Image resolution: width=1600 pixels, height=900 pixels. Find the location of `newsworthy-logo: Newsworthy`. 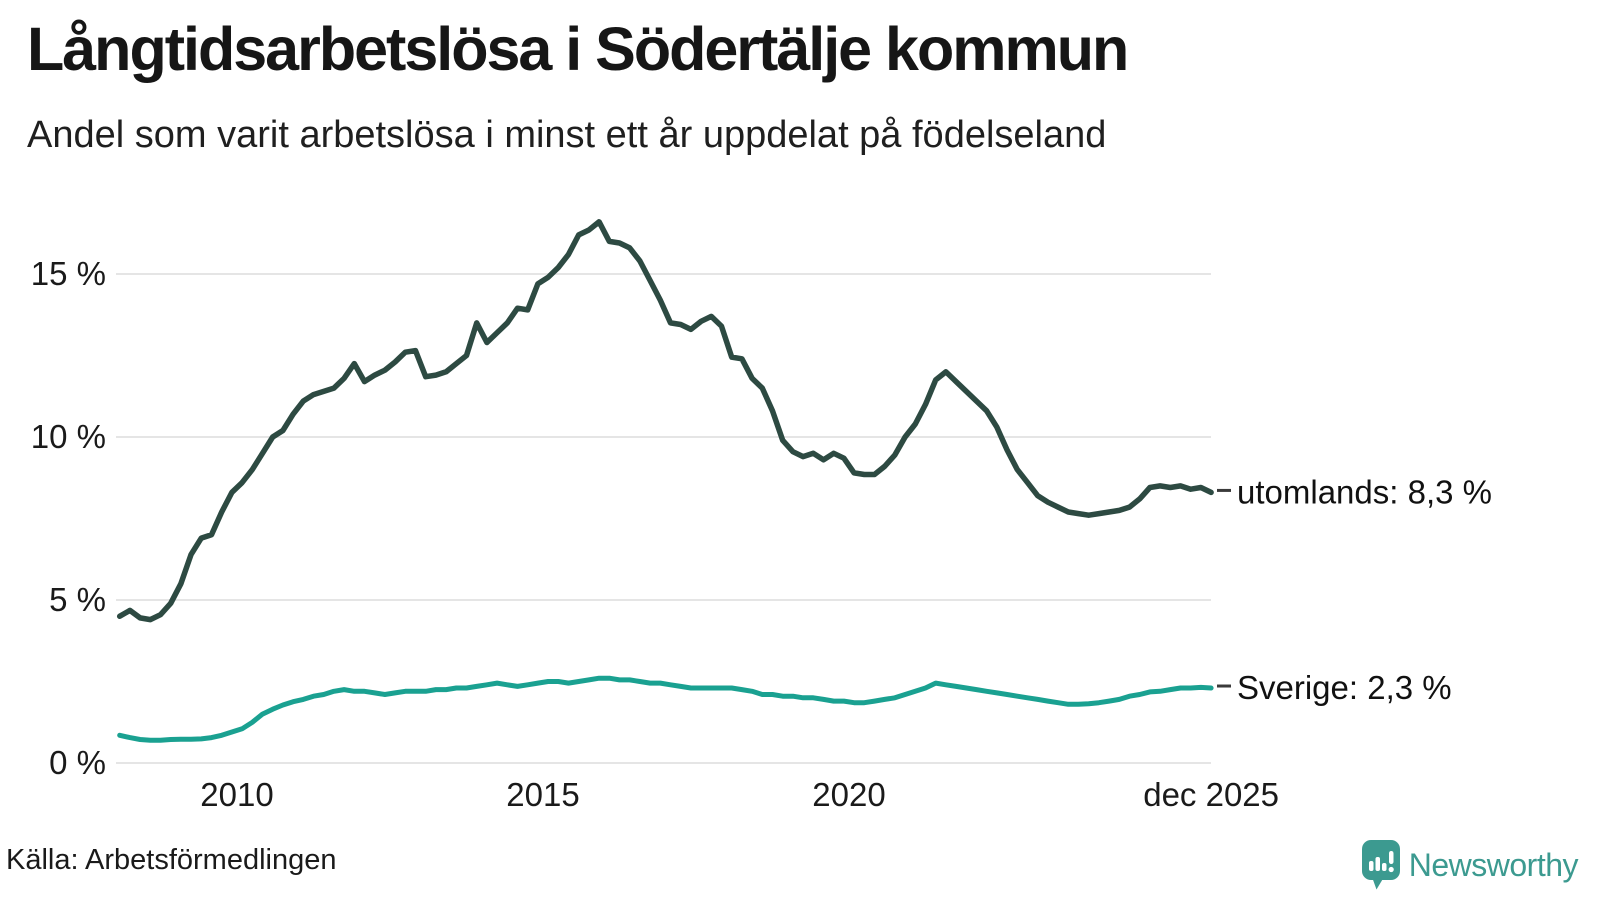

newsworthy-logo: Newsworthy is located at coordinates (1470, 865).